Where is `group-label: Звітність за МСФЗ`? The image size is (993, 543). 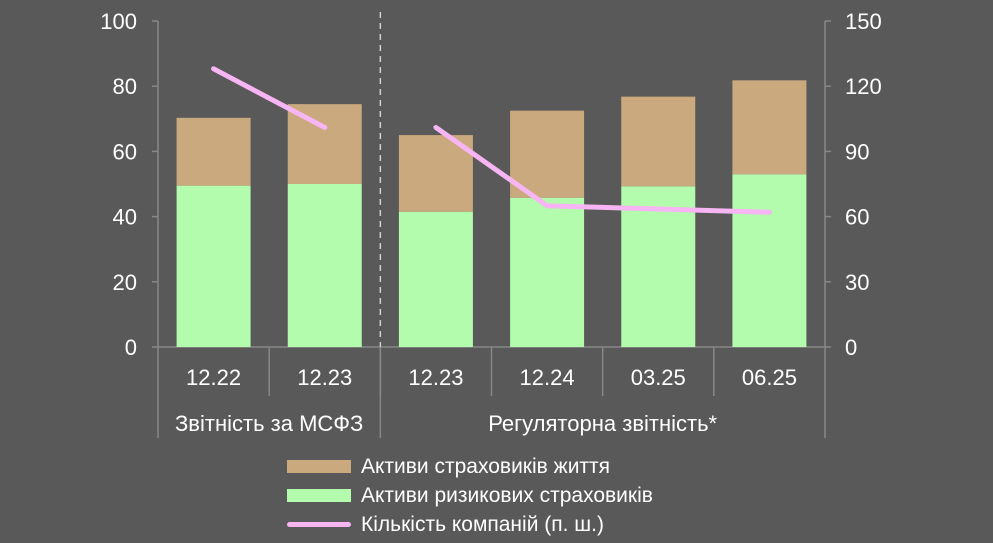 group-label: Звітність за МСФЗ is located at coordinates (269, 423).